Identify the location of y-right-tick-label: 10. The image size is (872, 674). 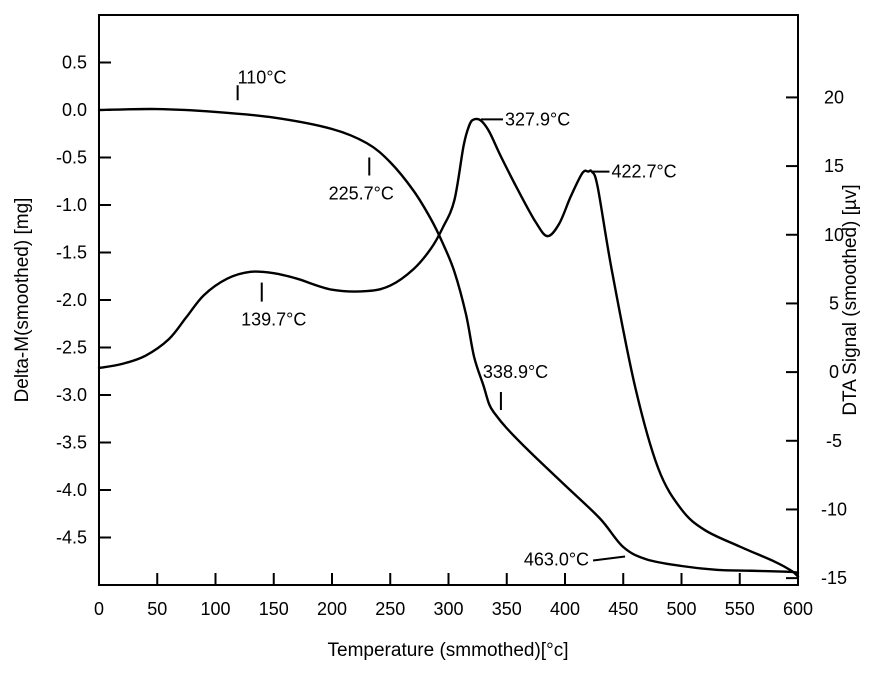
(834, 235).